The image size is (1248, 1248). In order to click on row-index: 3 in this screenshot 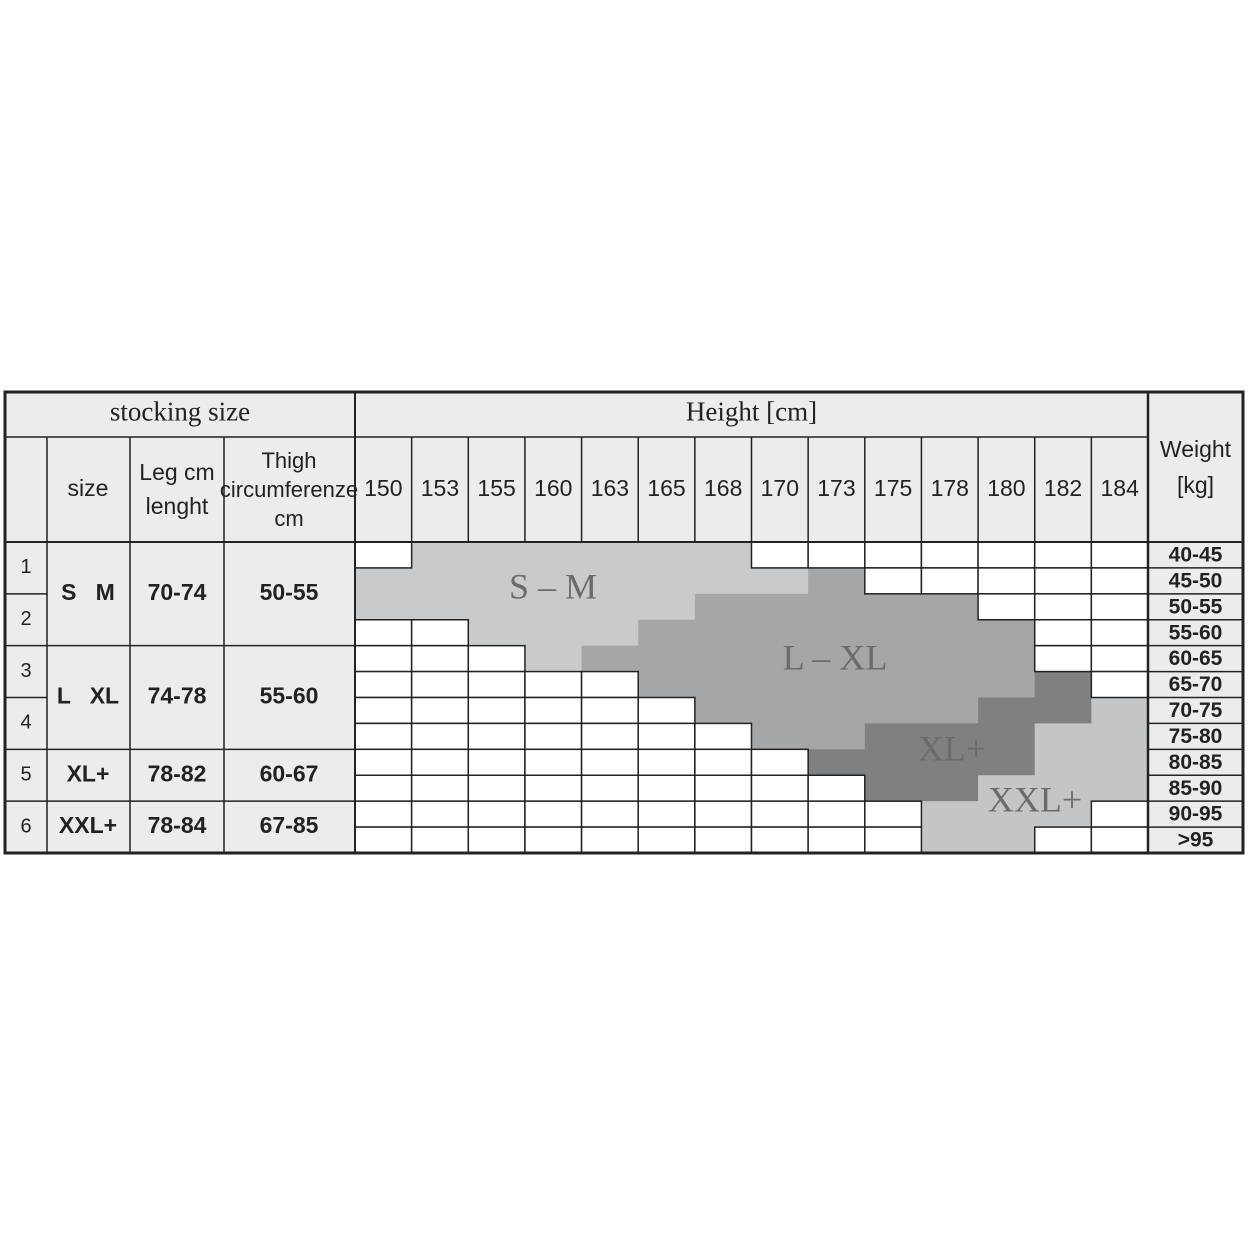, I will do `click(25, 671)`.